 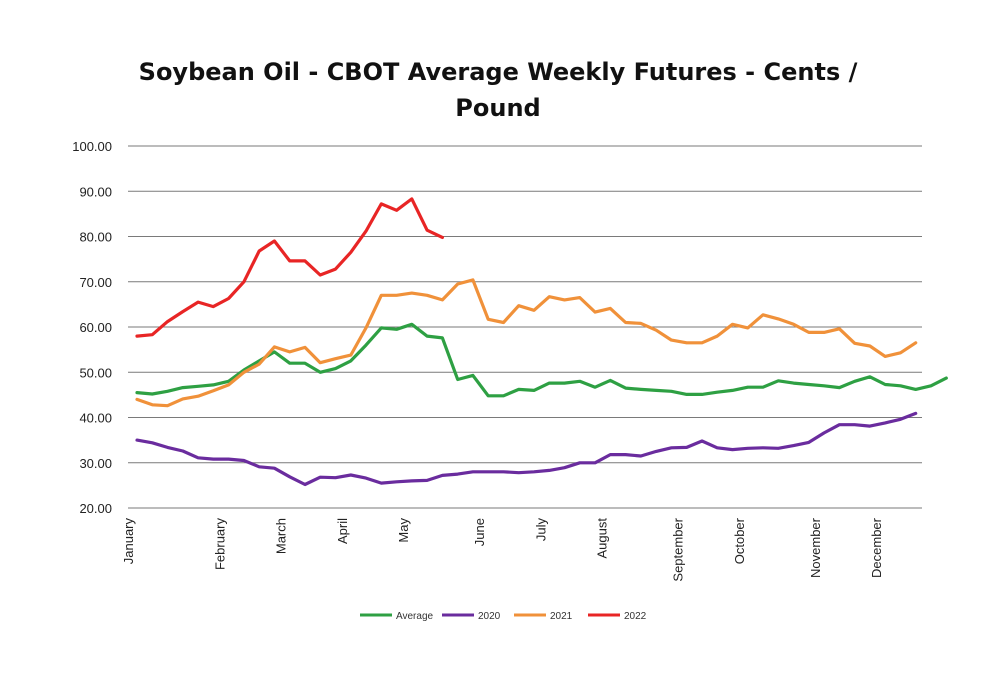 I want to click on x-tick-label: February, so click(x=220, y=544).